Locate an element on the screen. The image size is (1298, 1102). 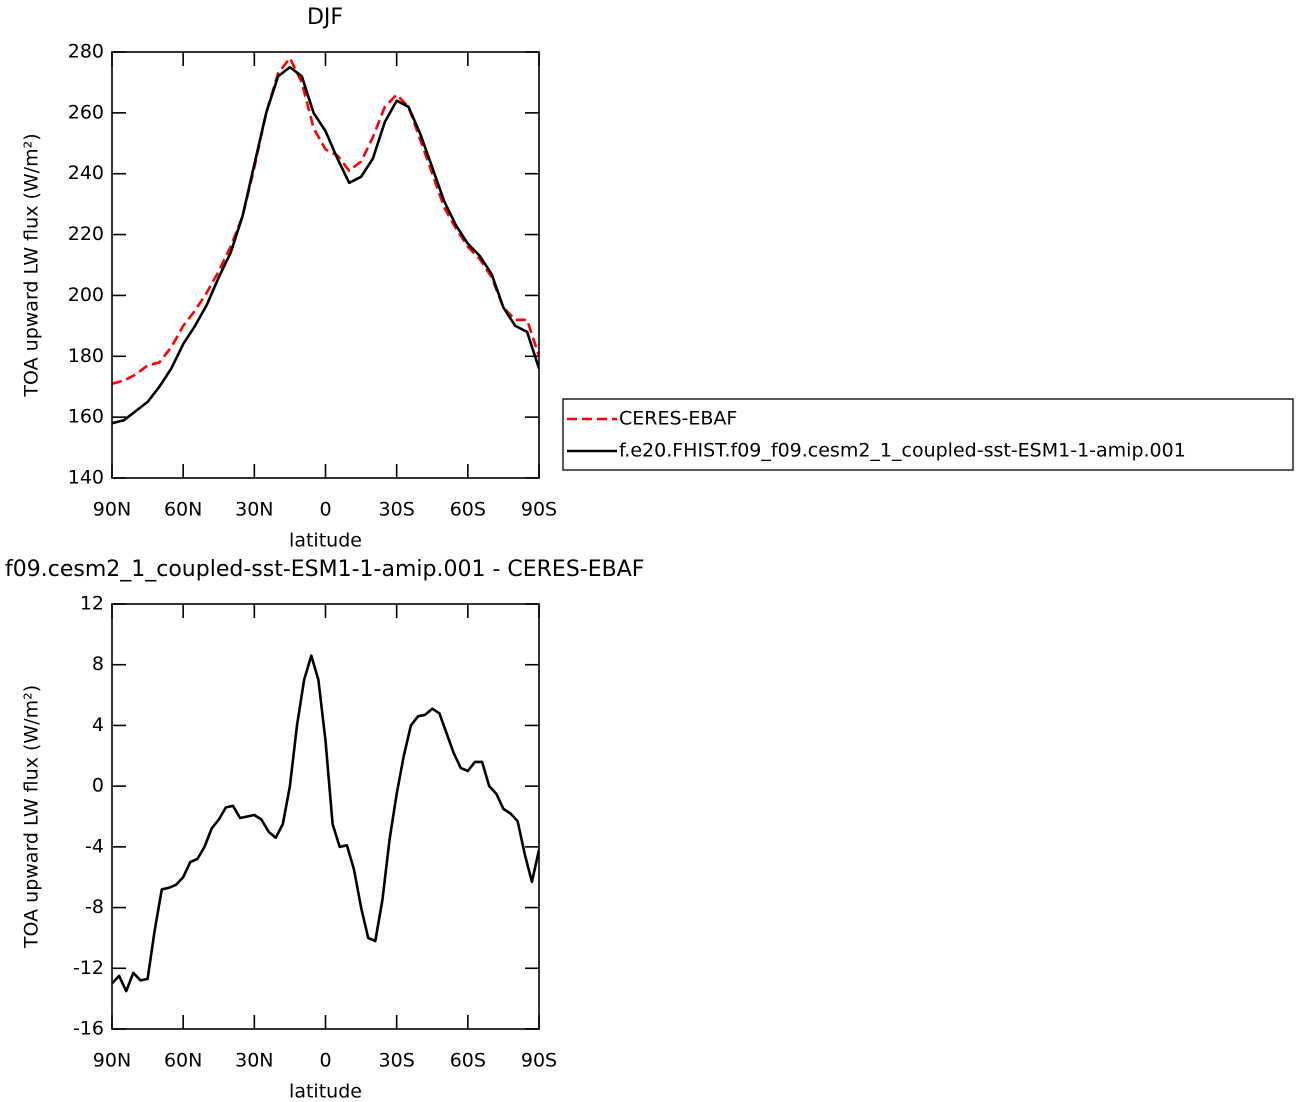
legend-box is located at coordinates (928, 434).